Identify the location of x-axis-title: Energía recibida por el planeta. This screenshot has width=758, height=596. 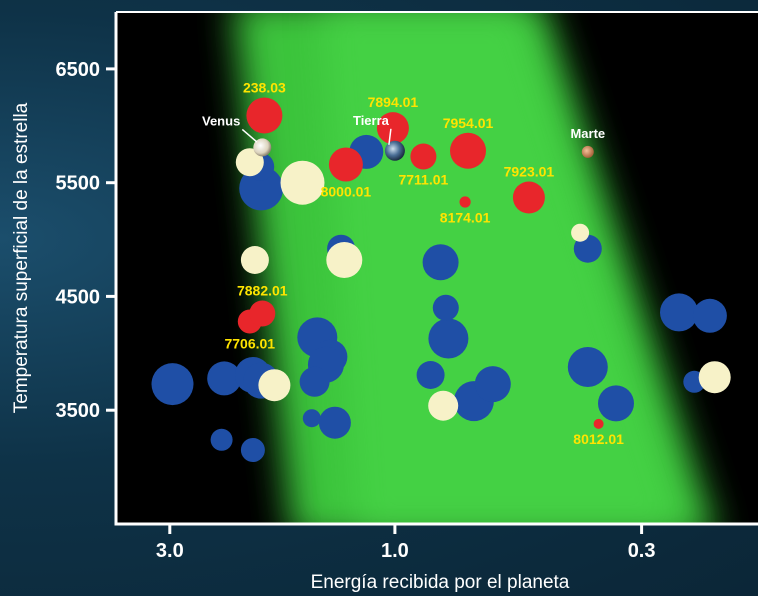
(440, 582).